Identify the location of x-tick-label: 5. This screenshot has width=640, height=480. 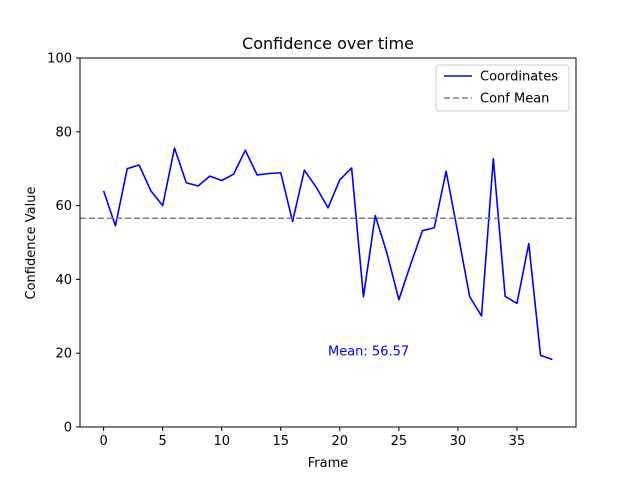
(163, 441).